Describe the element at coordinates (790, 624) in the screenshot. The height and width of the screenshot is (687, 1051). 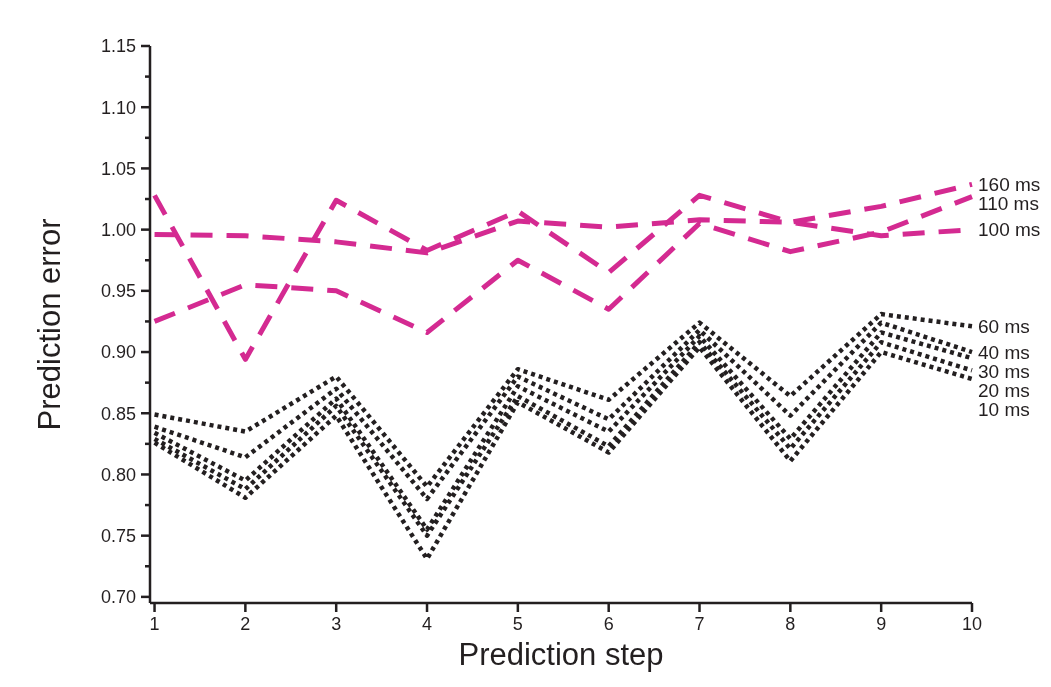
I see `x-tick-label: 8` at that location.